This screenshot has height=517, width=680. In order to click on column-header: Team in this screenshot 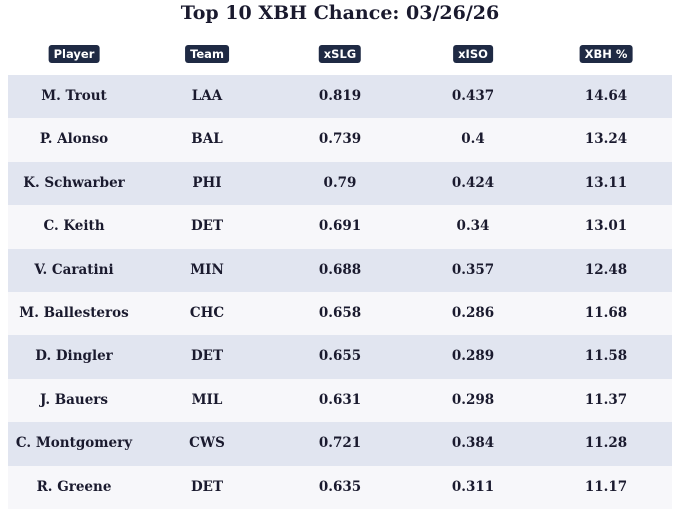, I will do `click(207, 54)`.